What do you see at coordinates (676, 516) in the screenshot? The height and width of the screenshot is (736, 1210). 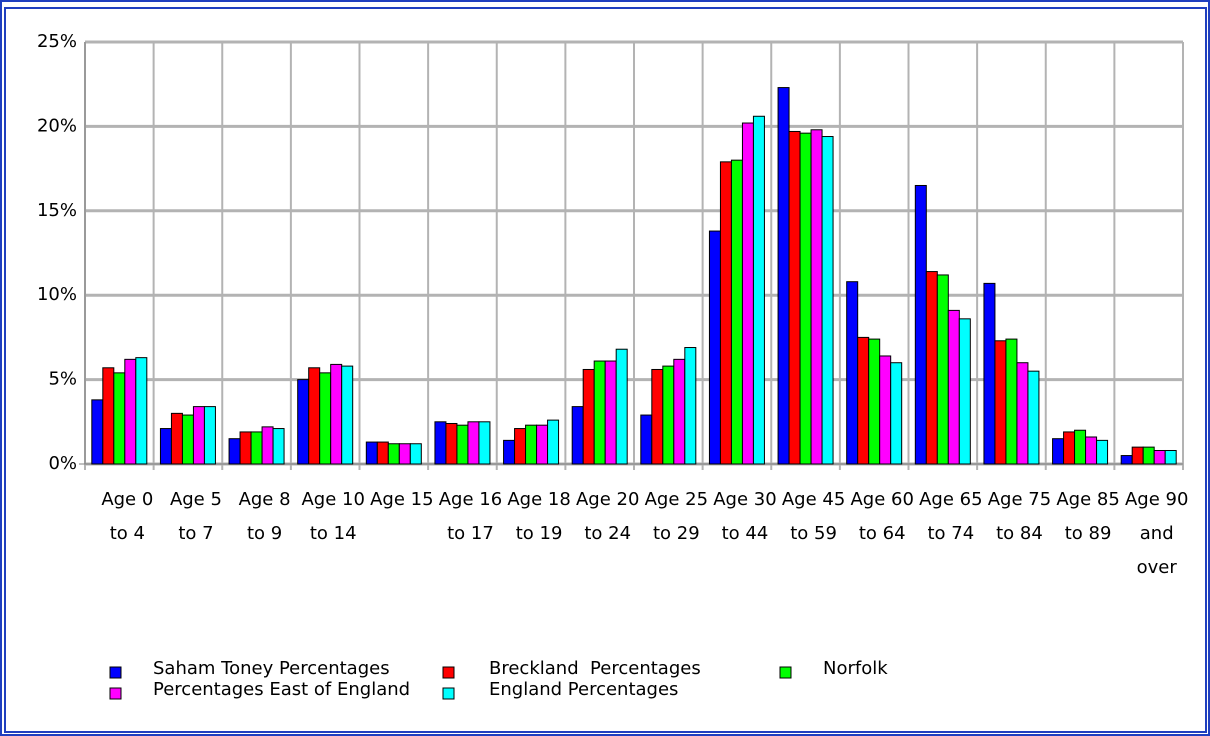 I see `x-tick-label: Age 25 to 29` at bounding box center [676, 516].